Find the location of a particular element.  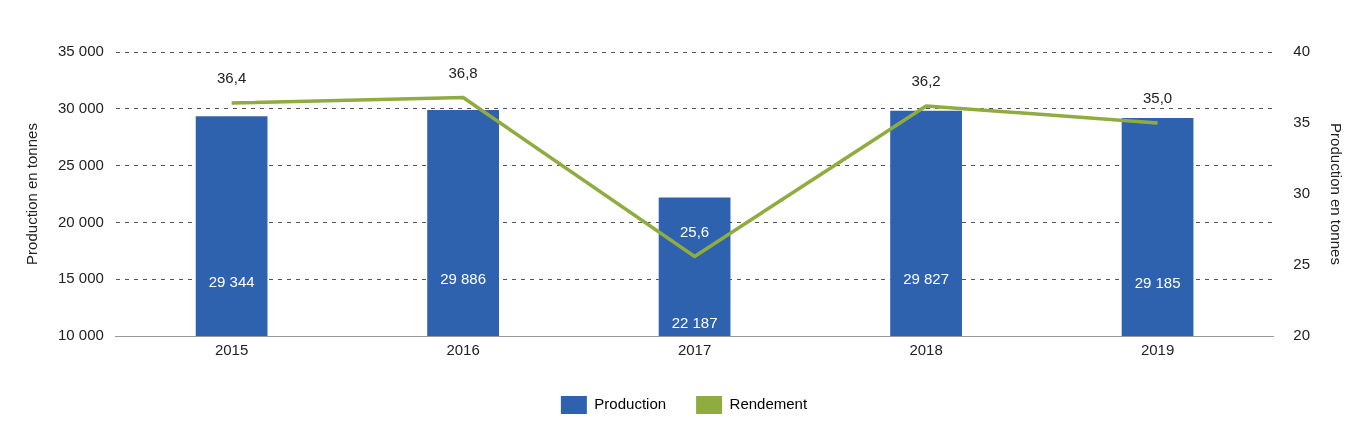

y-tick-label: 20 000 is located at coordinates (80, 221).